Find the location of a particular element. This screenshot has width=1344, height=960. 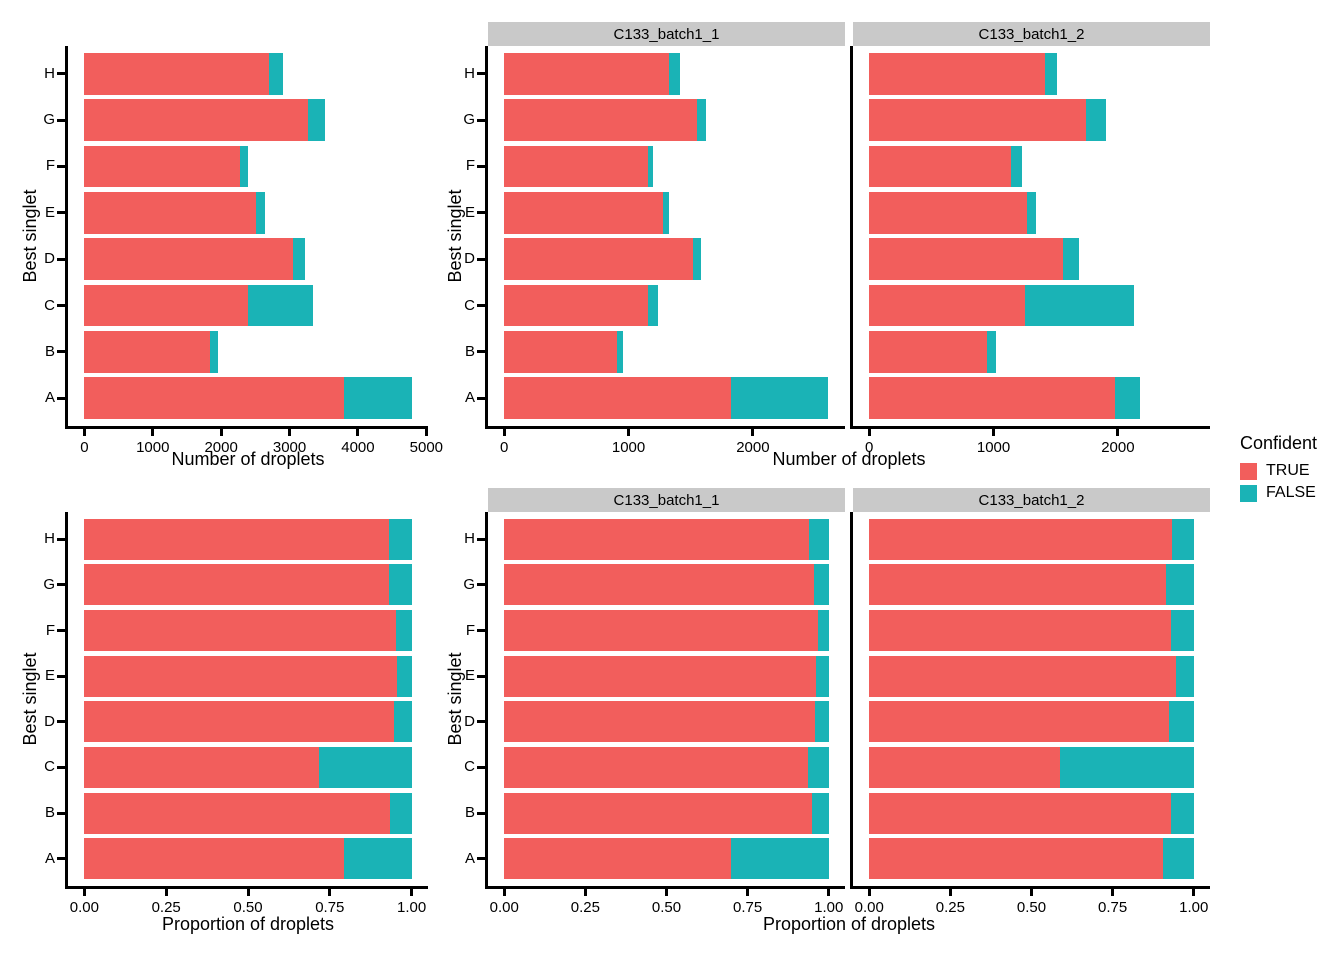

x-tick-label: 1.00 is located at coordinates (412, 907).